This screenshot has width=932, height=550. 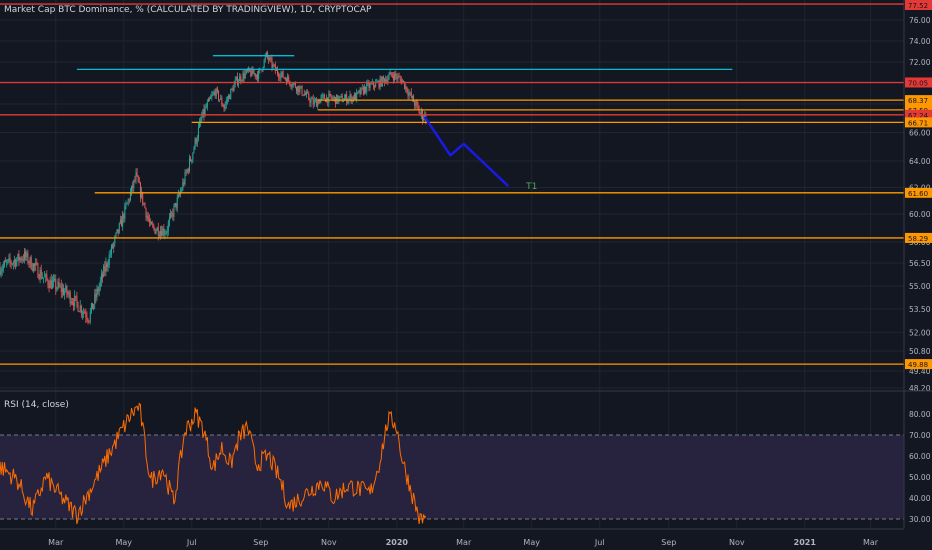 What do you see at coordinates (397, 542) in the screenshot?
I see `x-tick-label: 2020` at bounding box center [397, 542].